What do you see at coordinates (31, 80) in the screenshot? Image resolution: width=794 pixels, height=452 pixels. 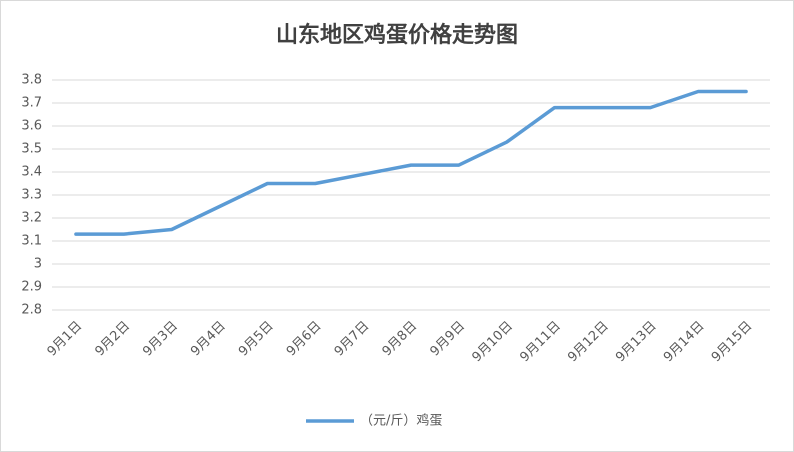 I see `y-tick-label: 3.8` at bounding box center [31, 80].